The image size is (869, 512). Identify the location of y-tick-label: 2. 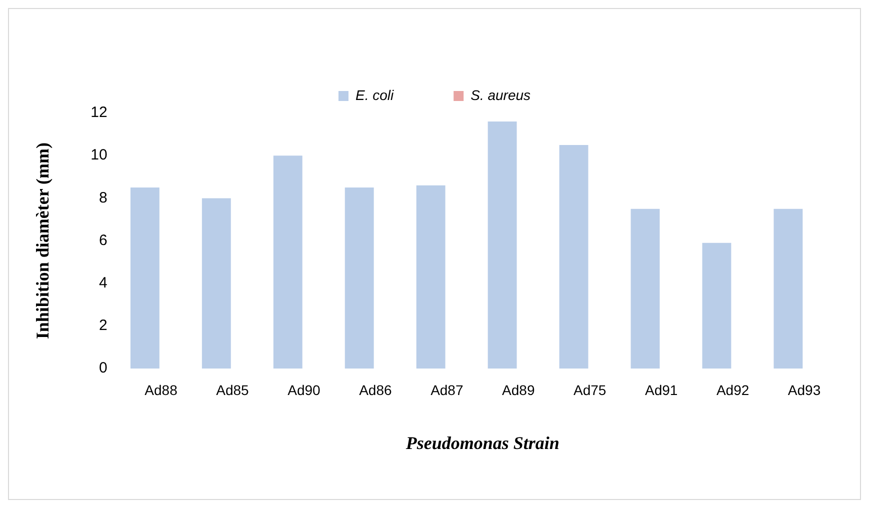
(103, 325).